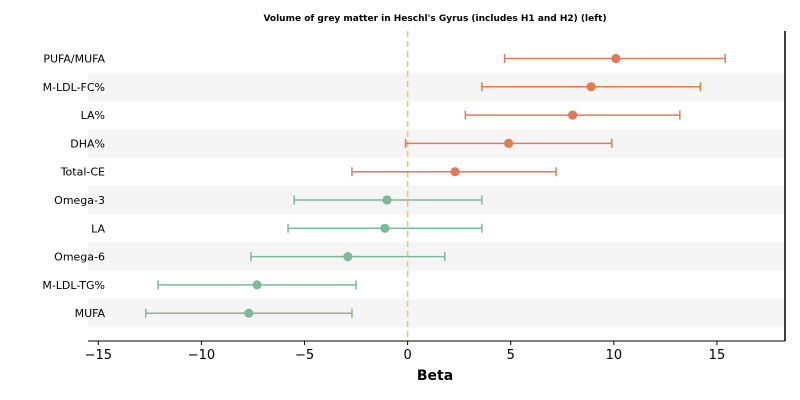  What do you see at coordinates (201, 355) in the screenshot?
I see `x-tick-label: −10` at bounding box center [201, 355].